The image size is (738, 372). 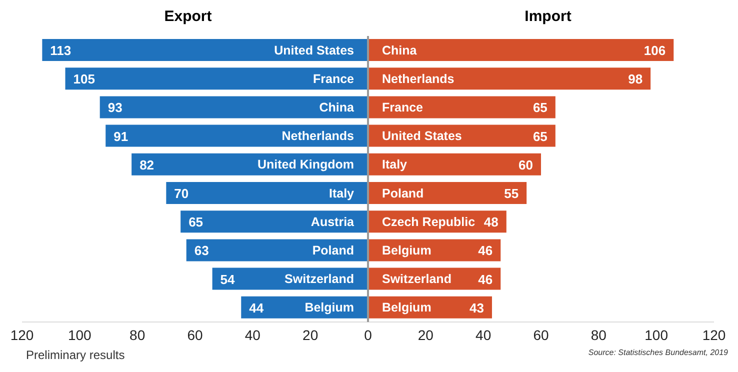 What do you see at coordinates (181, 193) in the screenshot?
I see `data-label: 70` at bounding box center [181, 193].